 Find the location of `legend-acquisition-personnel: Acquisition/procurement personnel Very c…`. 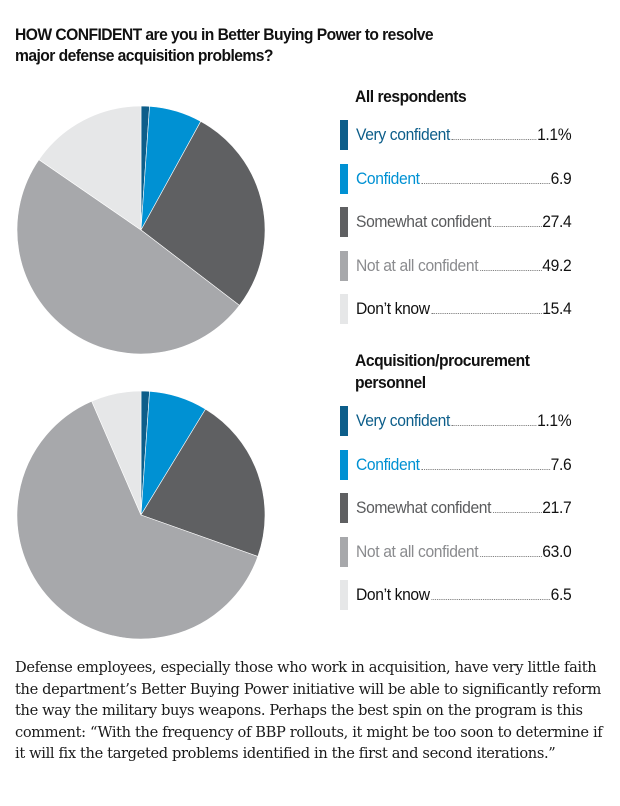

legend-acquisition-personnel: Acquisition/procurement personnel Very c… is located at coordinates (475, 487).